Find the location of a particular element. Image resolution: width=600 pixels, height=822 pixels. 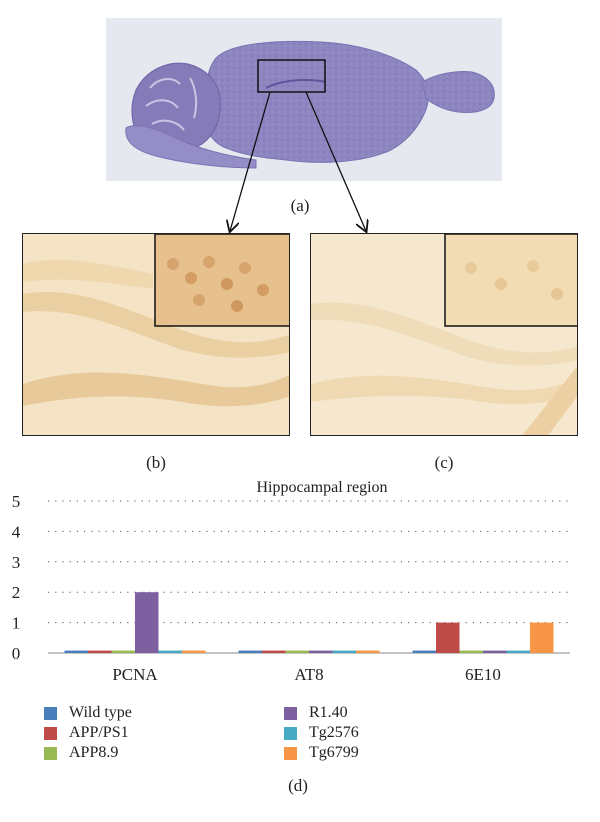

brain-section-drawing is located at coordinates (310, 104).